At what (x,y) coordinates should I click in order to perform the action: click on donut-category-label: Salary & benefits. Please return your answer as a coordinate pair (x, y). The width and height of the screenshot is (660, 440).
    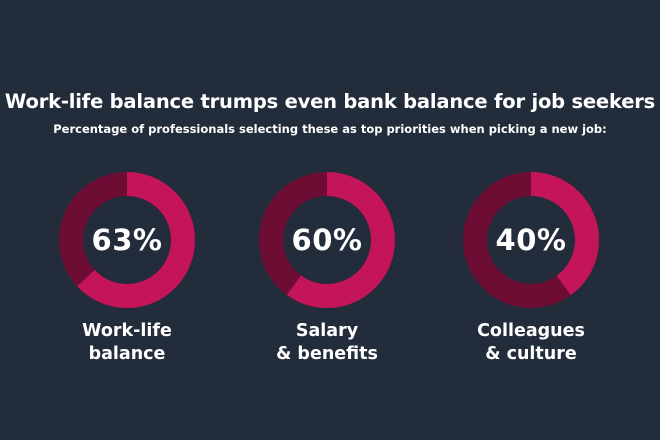
    Looking at the image, I should click on (327, 343).